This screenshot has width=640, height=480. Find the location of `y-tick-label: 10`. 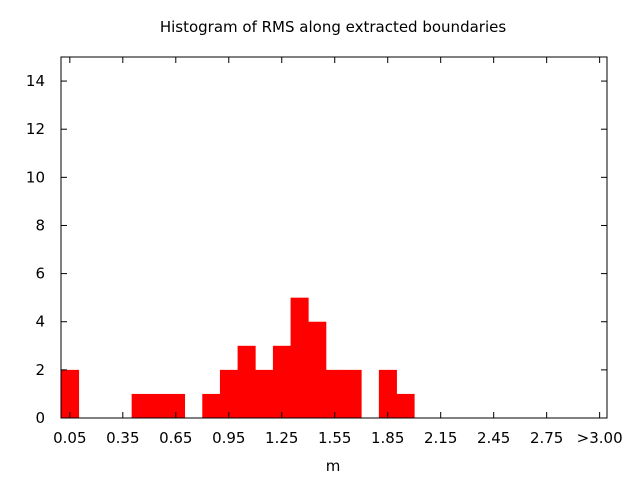

y-tick-label: 10 is located at coordinates (35, 177).